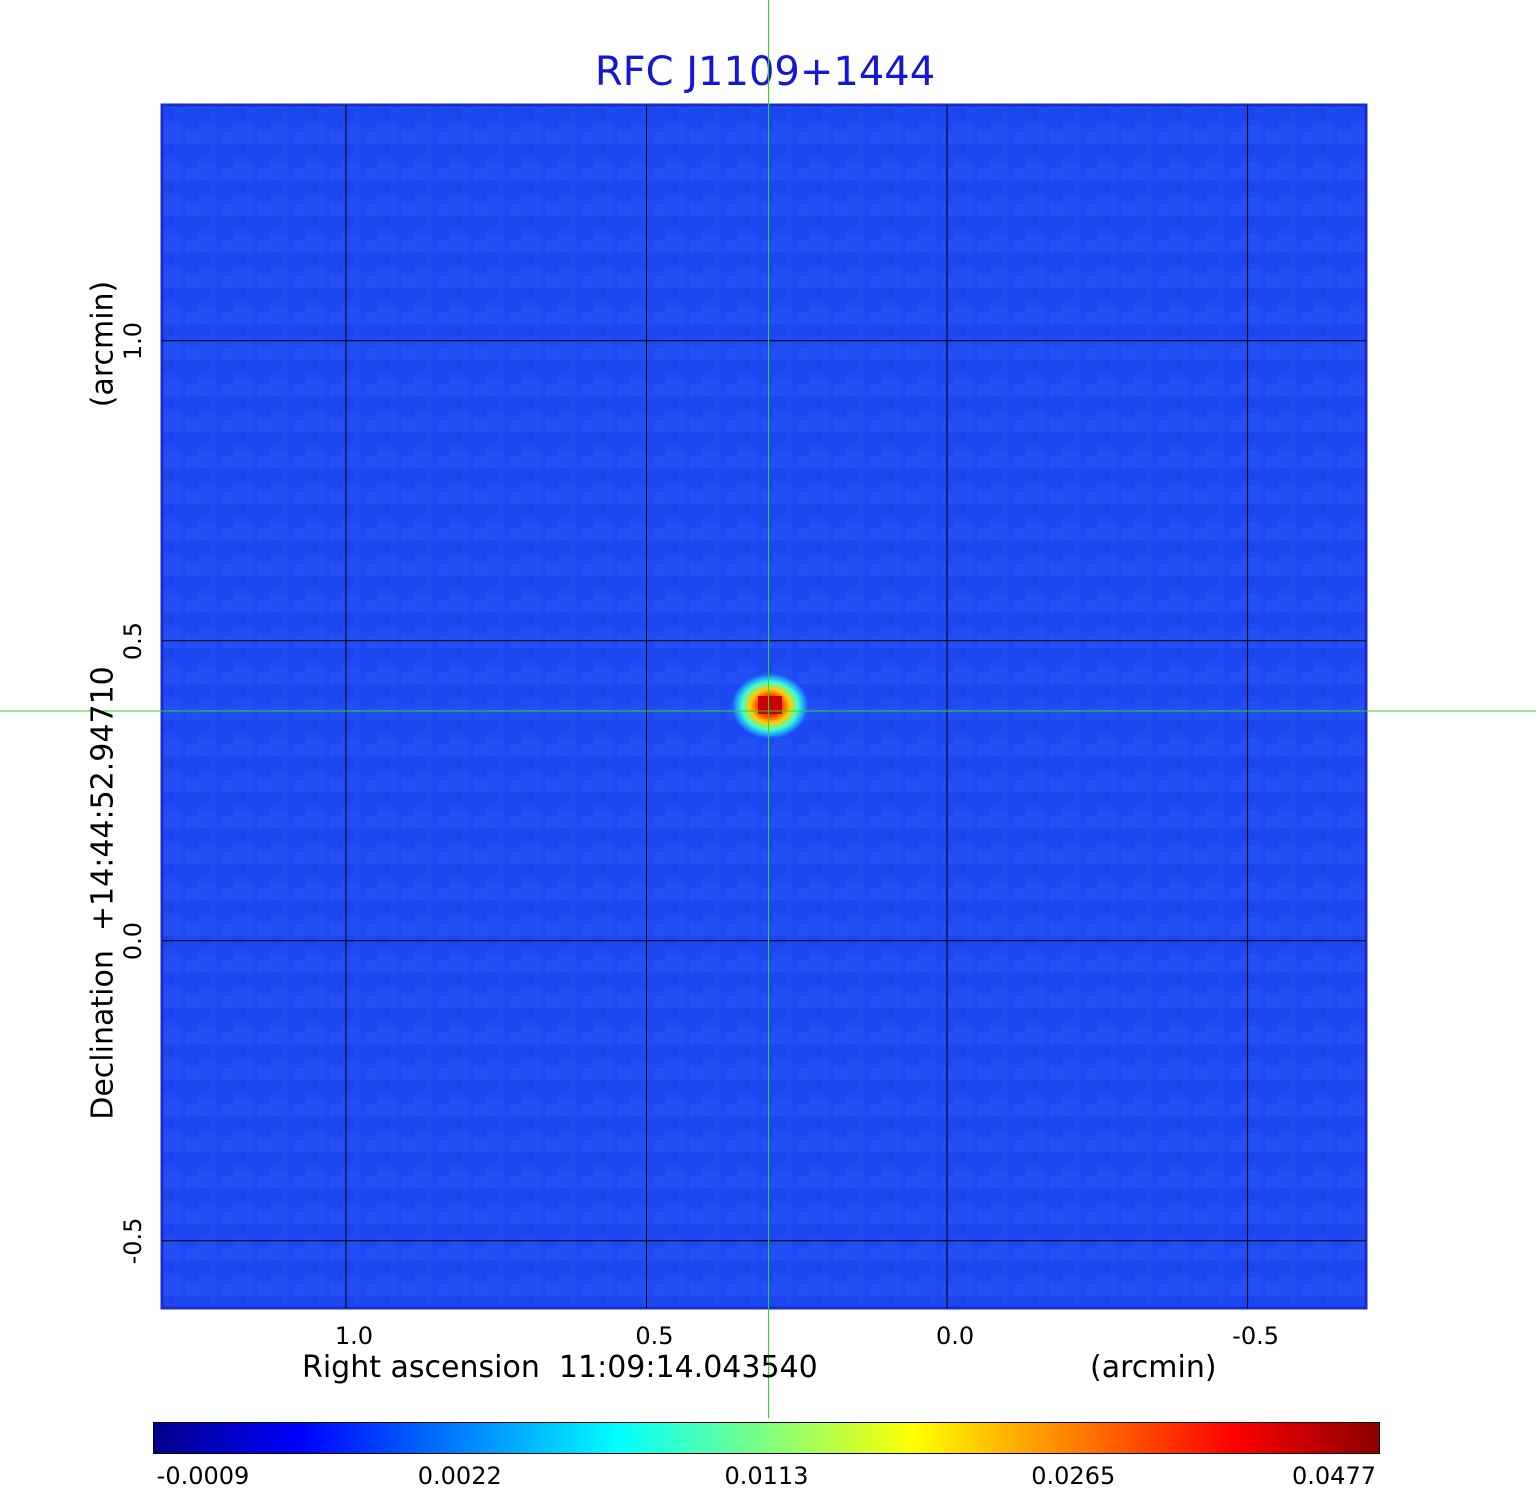 The image size is (1536, 1511). What do you see at coordinates (133, 940) in the screenshot?
I see `y-tick-label: 0.0` at bounding box center [133, 940].